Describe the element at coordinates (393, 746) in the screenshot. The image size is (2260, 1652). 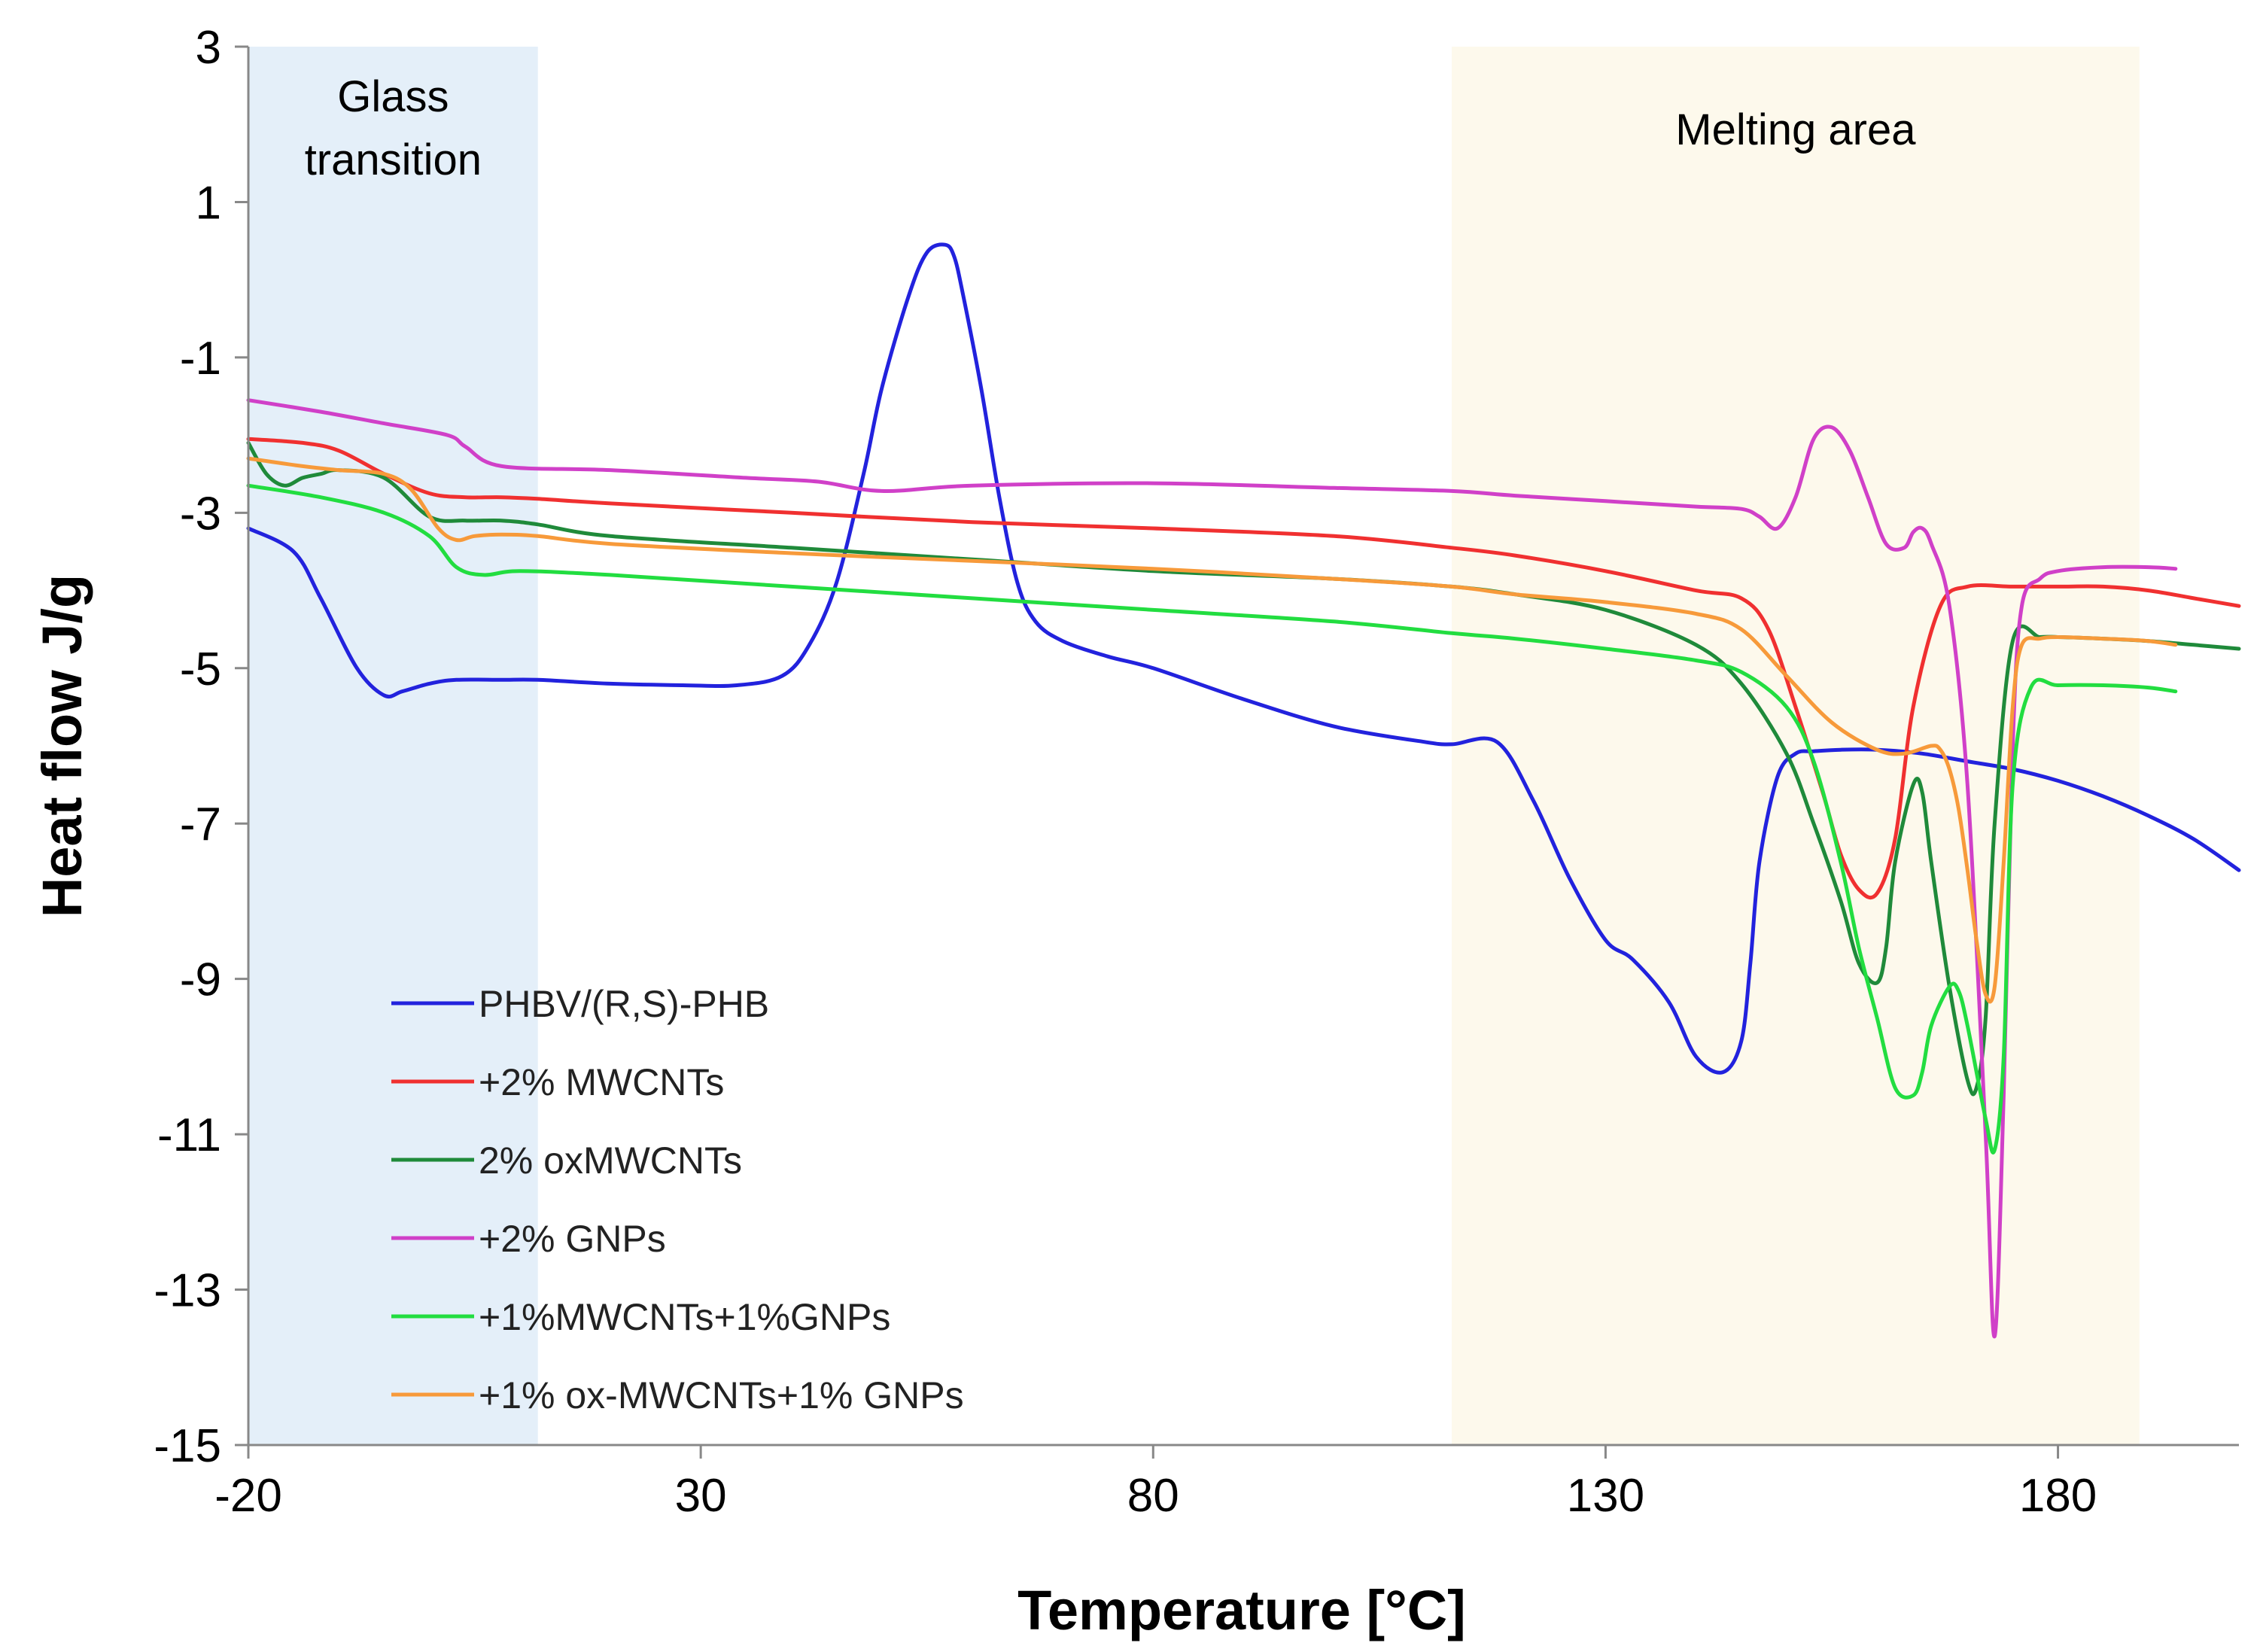
I see `glass-transition-region` at that location.